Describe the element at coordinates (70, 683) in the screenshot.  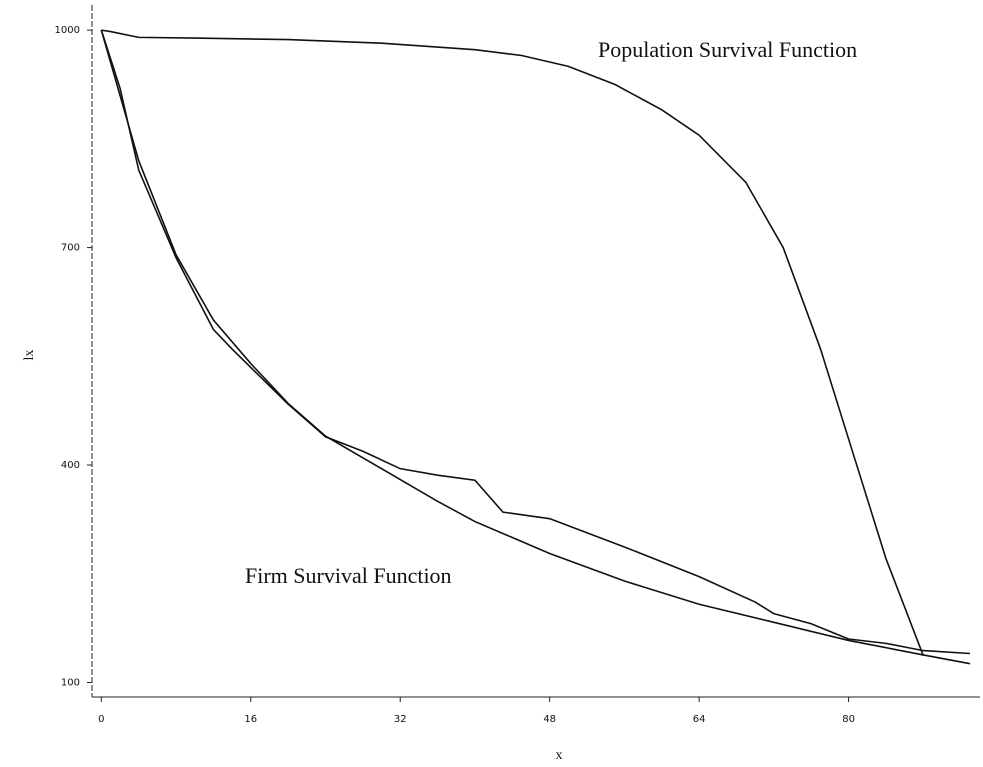
I see `y-tick-label: 100` at that location.